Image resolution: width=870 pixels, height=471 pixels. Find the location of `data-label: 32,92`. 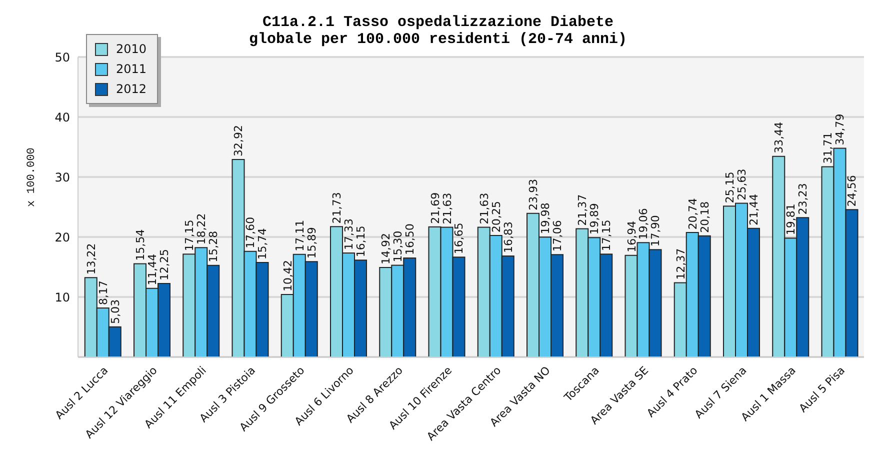

data-label: 32,92 is located at coordinates (239, 140).